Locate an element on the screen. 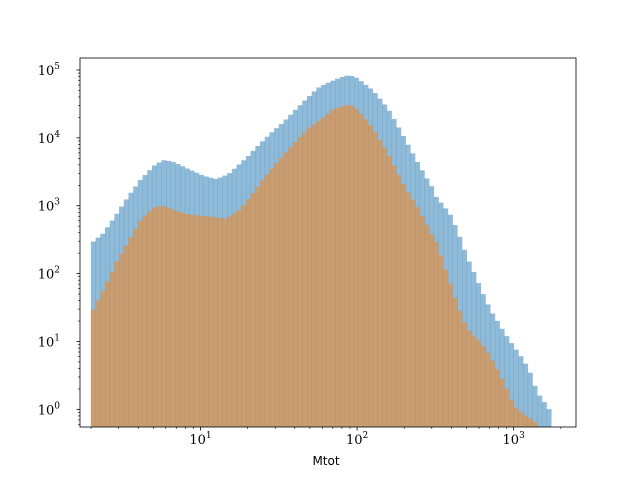 This screenshot has width=640, height=480. y-tick-label: 100 is located at coordinates (49, 409).